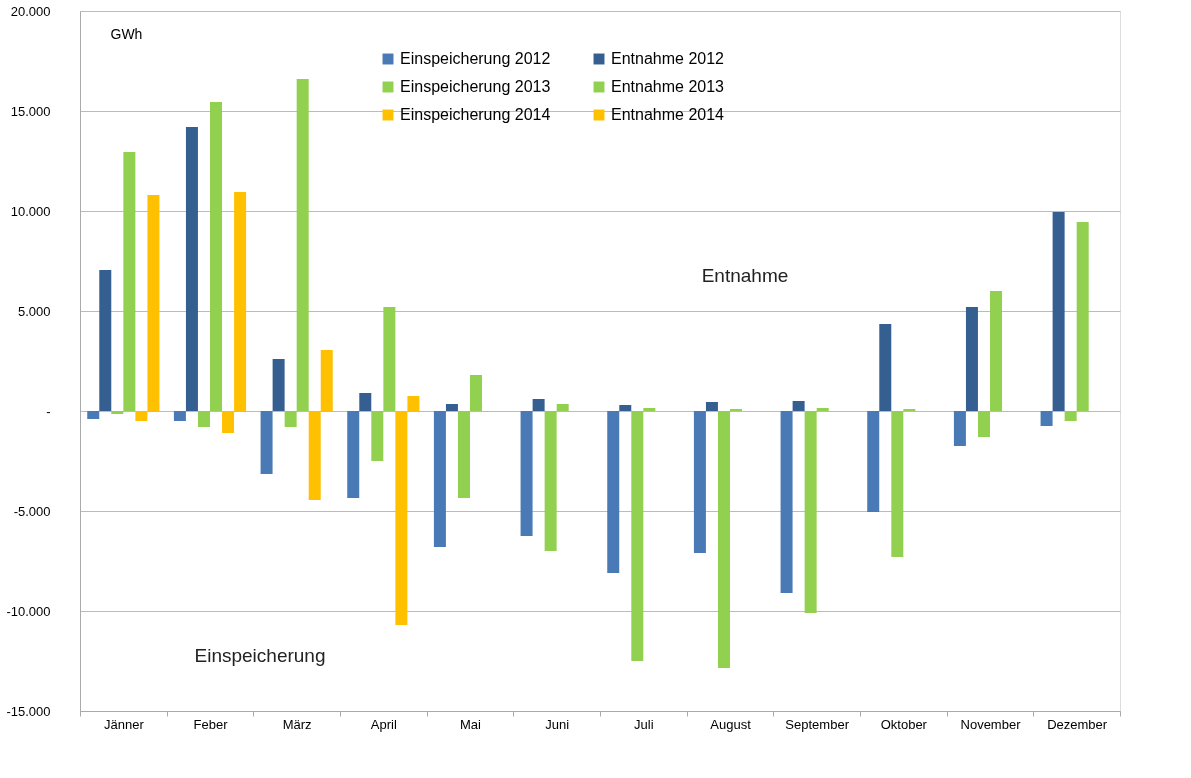 This screenshot has width=1191, height=778. What do you see at coordinates (211, 724) in the screenshot?
I see `x-tick-label: Feber` at bounding box center [211, 724].